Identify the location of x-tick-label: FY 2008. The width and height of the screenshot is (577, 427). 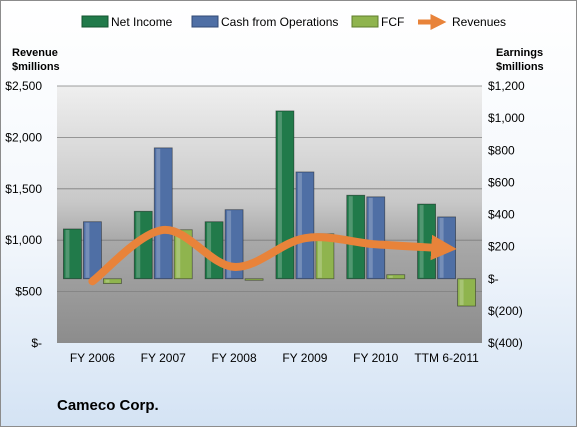
(234, 358).